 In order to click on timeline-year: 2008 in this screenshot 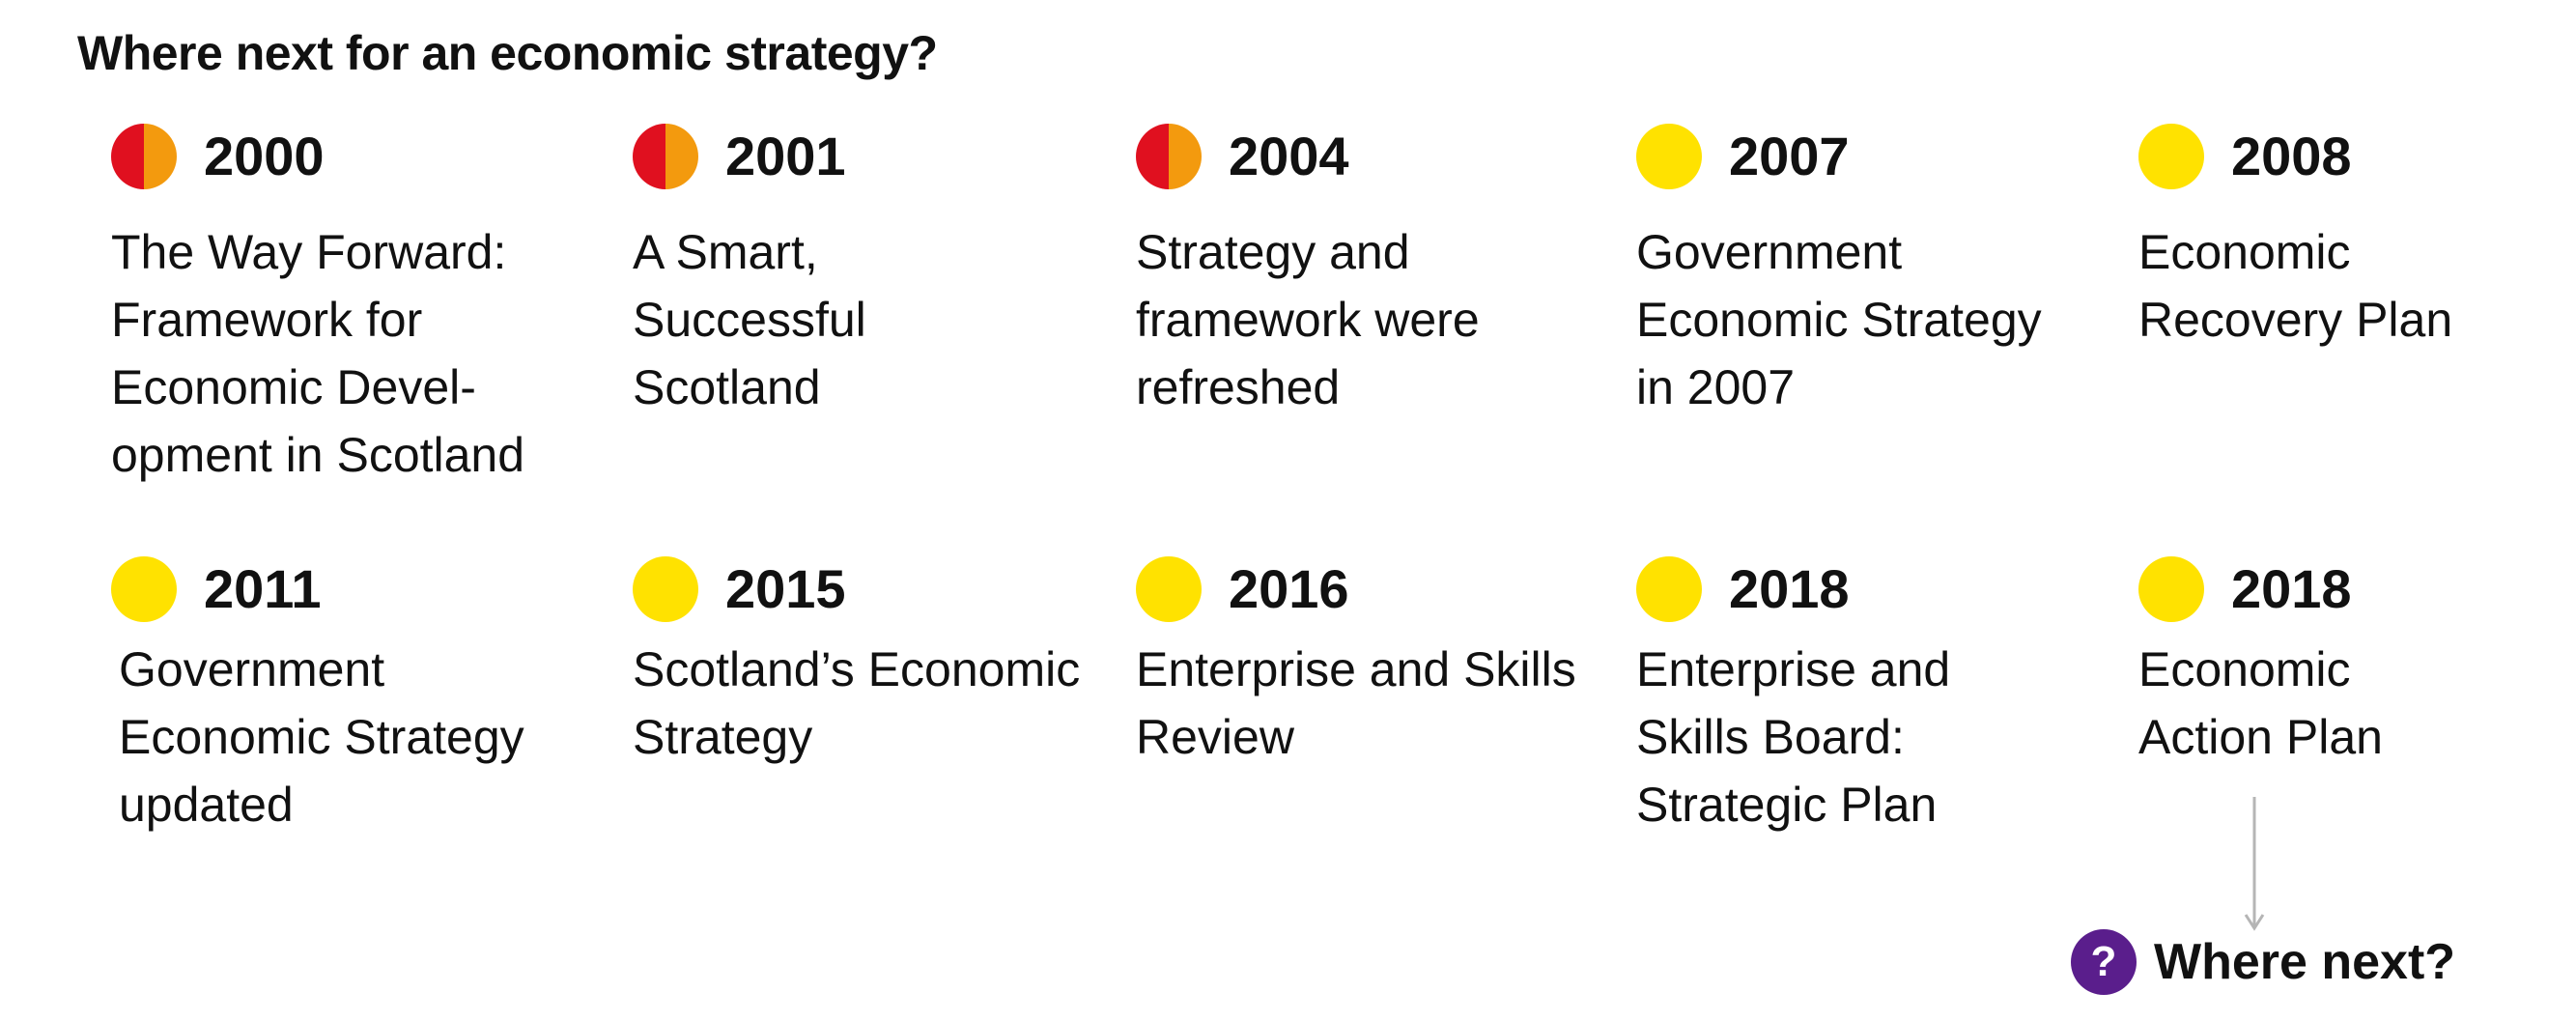, I will do `click(2291, 156)`.